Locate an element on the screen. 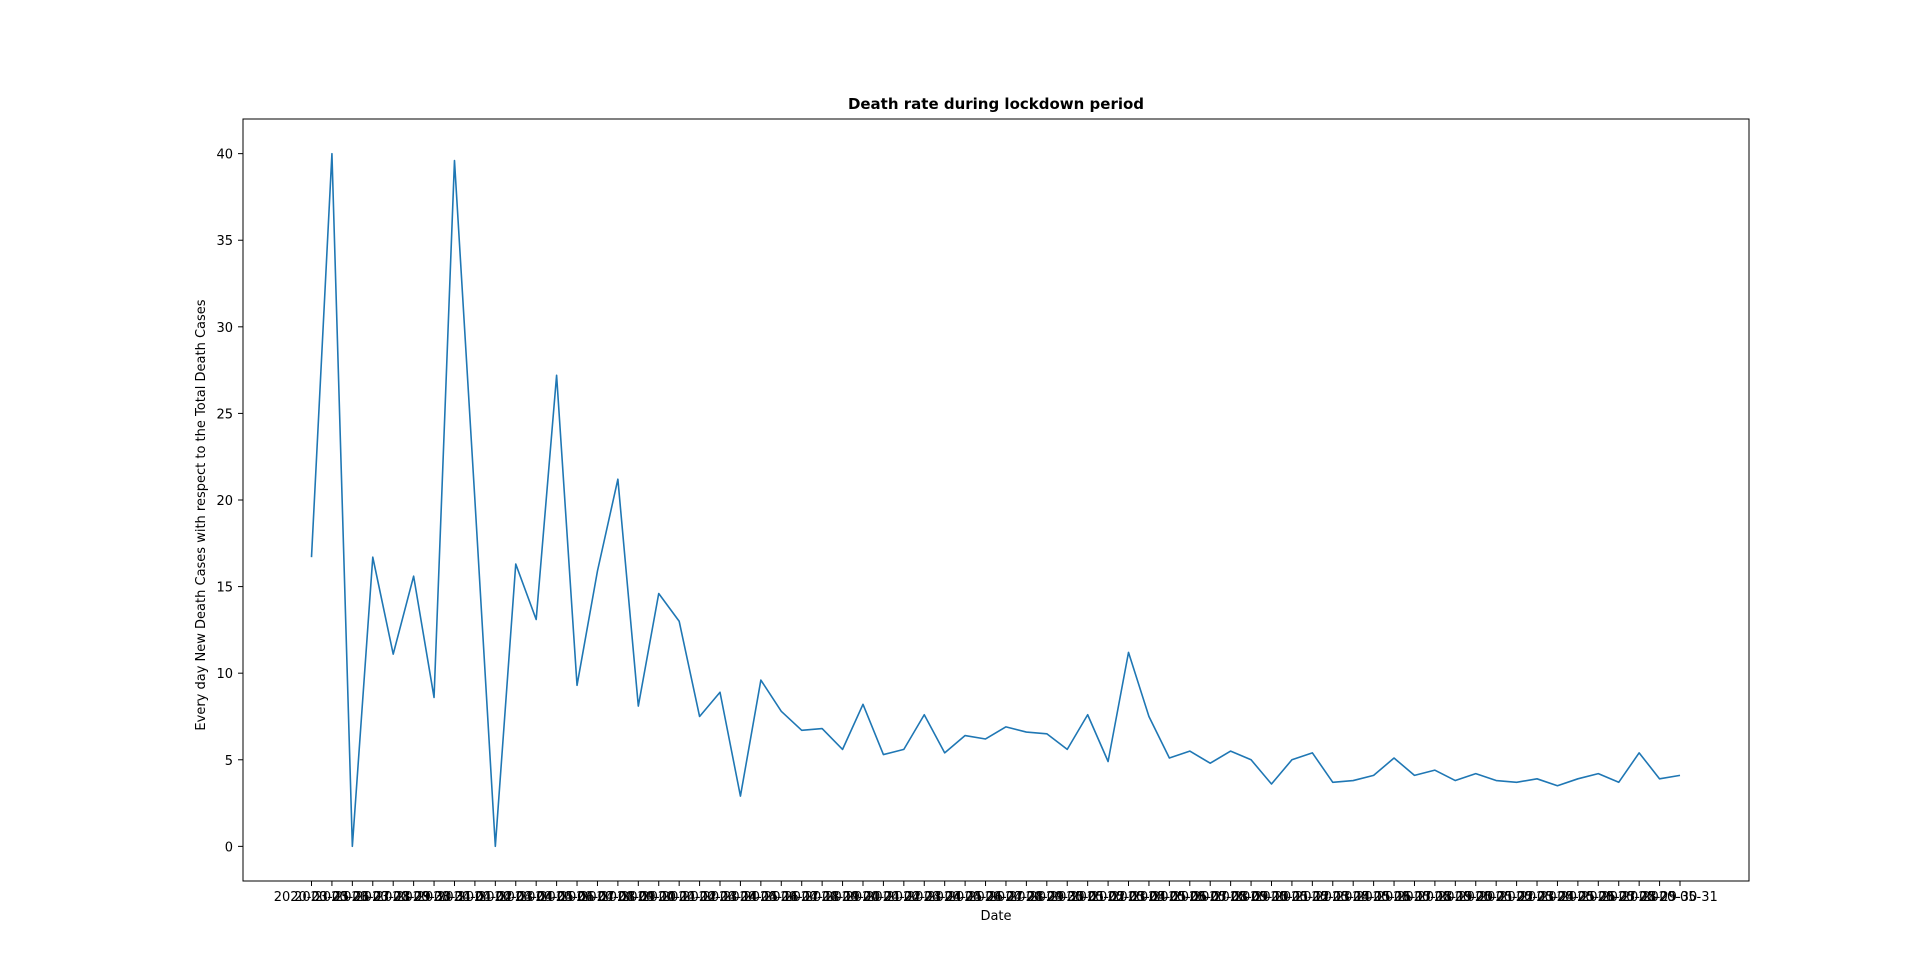 The width and height of the screenshot is (1920, 977). x-tick-label: 2020-05-12 is located at coordinates (1292, 897).